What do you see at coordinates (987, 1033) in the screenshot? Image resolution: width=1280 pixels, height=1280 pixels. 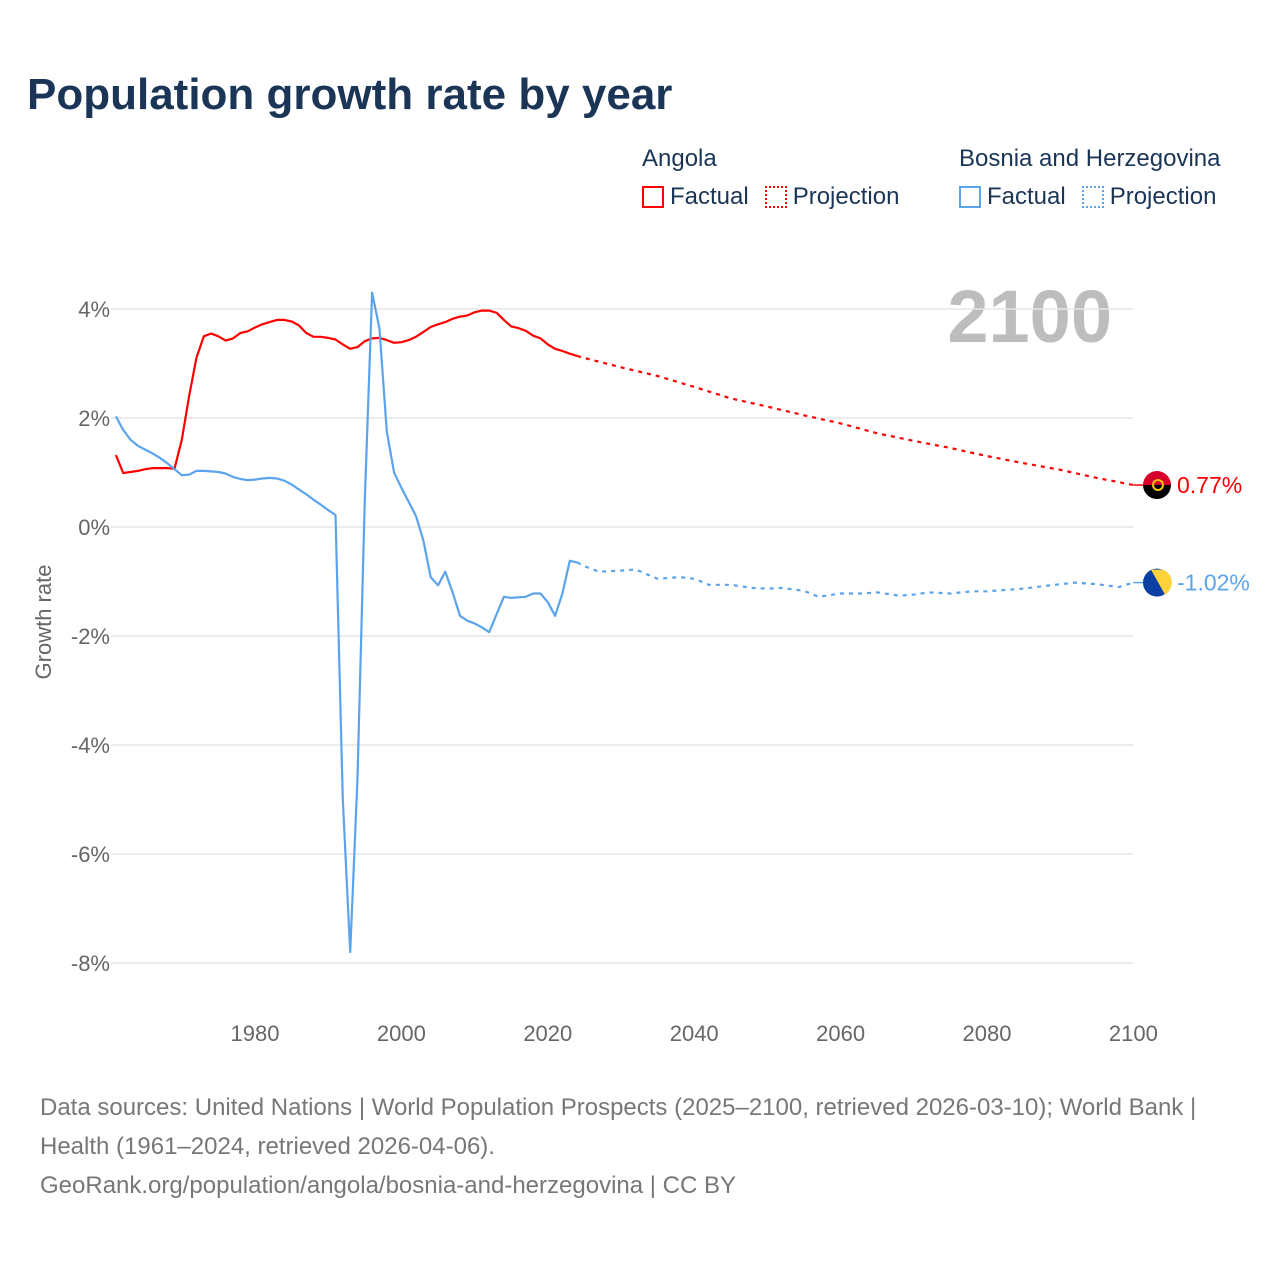 I see `x-tick-label: 2080` at bounding box center [987, 1033].